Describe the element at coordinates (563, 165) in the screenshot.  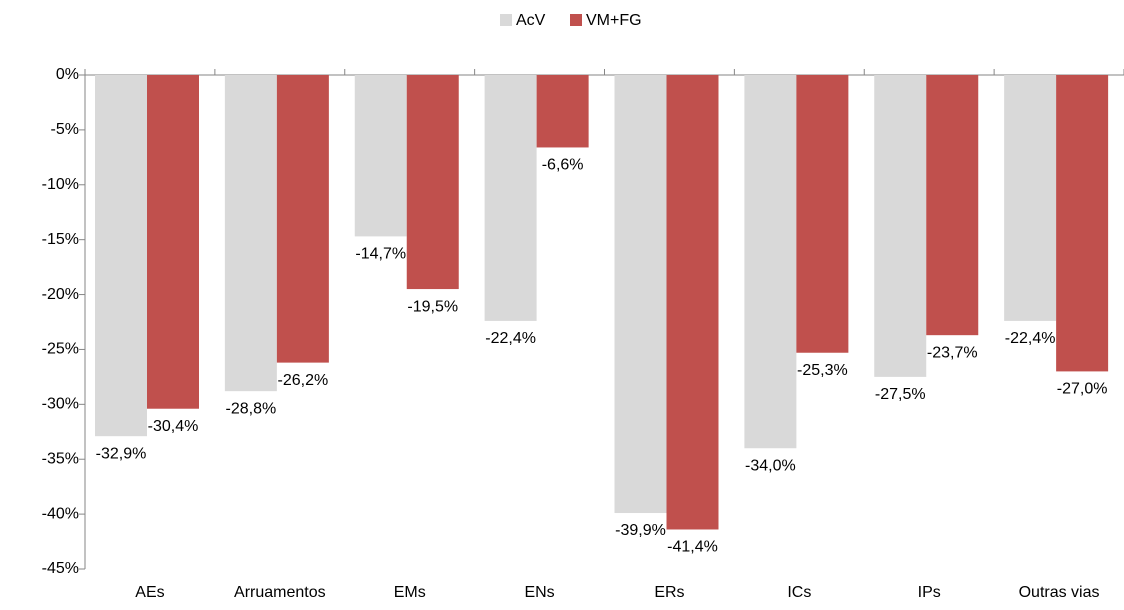
I see `value-label: -6,6%` at that location.